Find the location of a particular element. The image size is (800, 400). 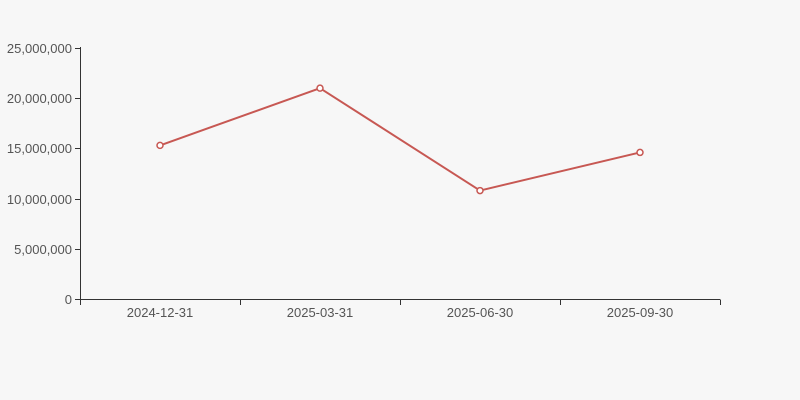

y-axis-tick-label: 0 is located at coordinates (68, 299).